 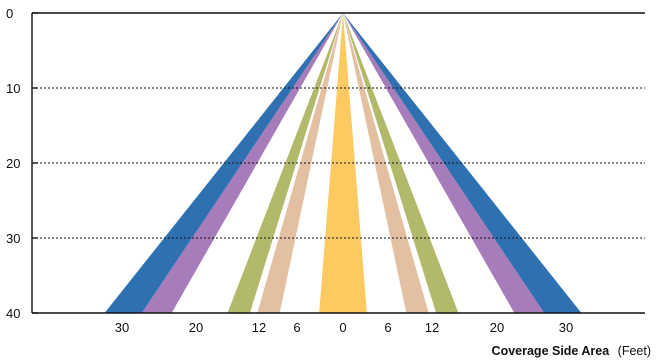 I want to click on y-tick-label-0: 0, so click(x=9, y=13).